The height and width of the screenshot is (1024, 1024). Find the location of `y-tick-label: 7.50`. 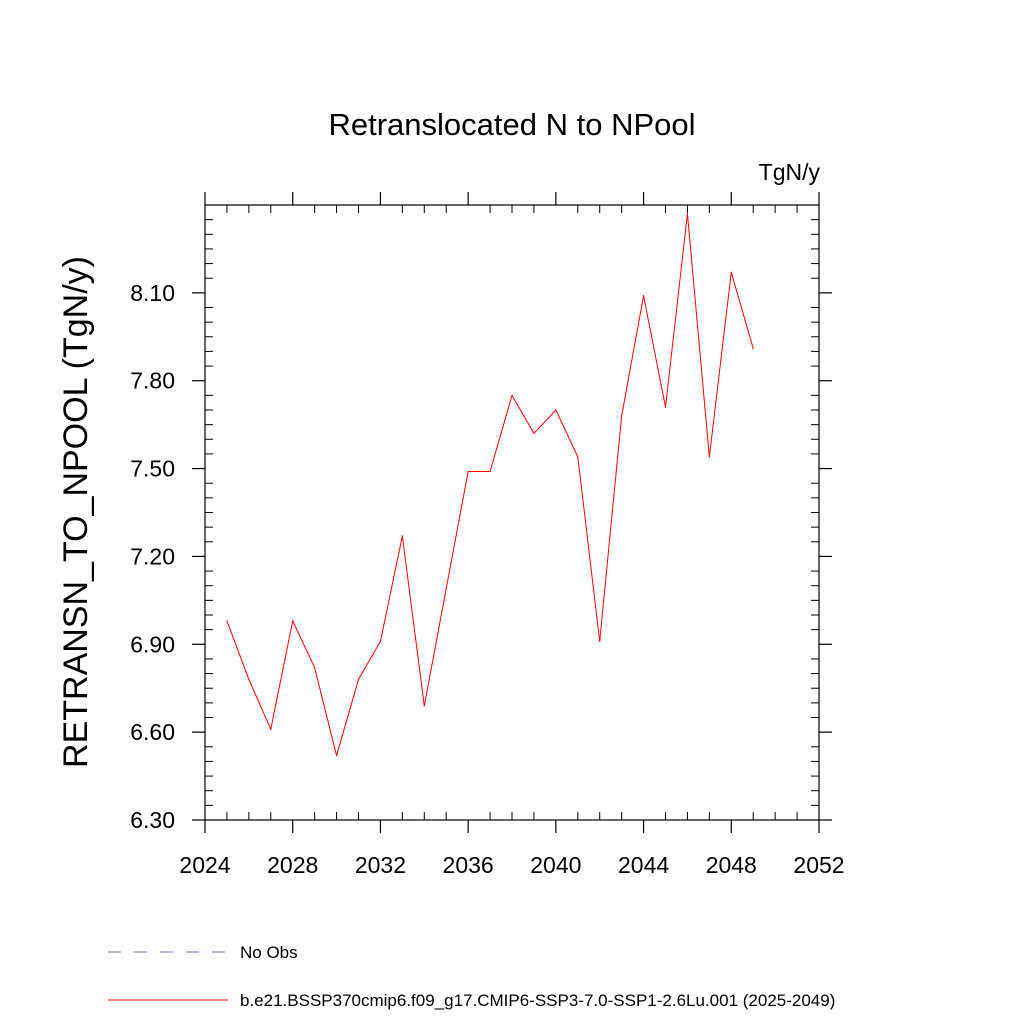

y-tick-label: 7.50 is located at coordinates (152, 469).